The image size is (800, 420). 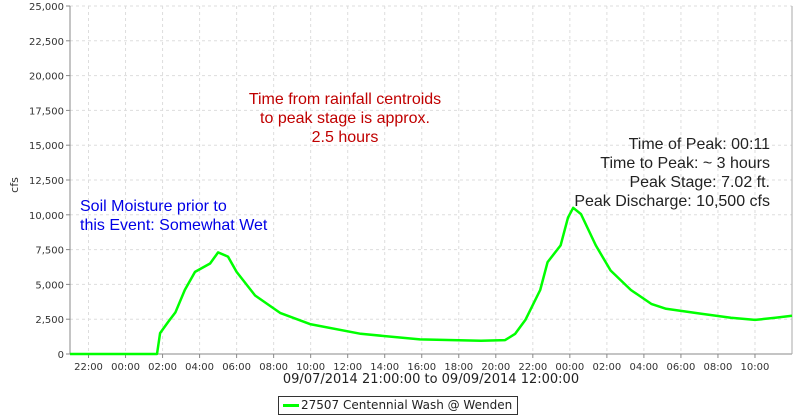 I want to click on y-tick-label: 25,000, so click(x=46, y=7).